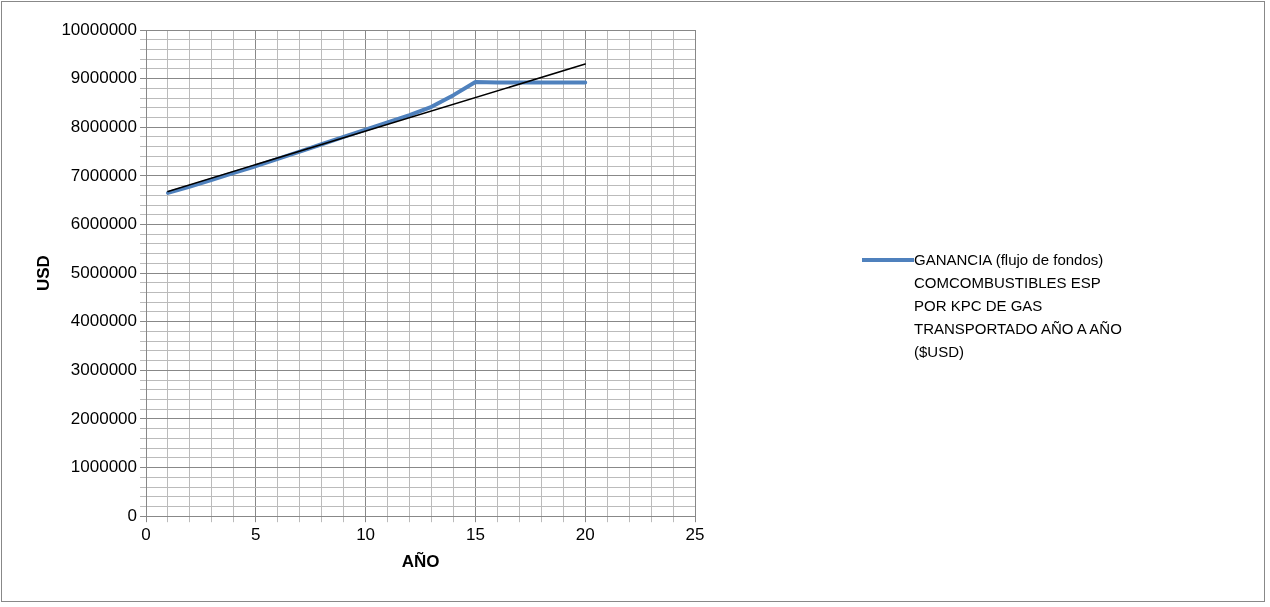 This screenshot has width=1270, height=607. What do you see at coordinates (104, 175) in the screenshot?
I see `y-tick-label: 7000000` at bounding box center [104, 175].